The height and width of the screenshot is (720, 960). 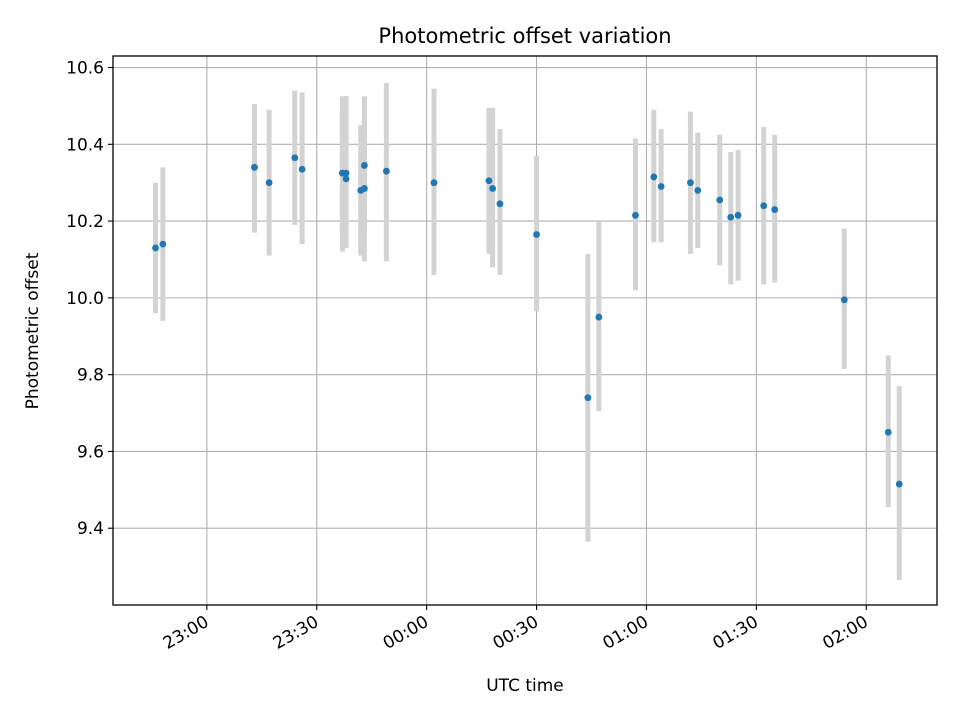 What do you see at coordinates (85, 299) in the screenshot?
I see `y-tick-label: 10.0` at bounding box center [85, 299].